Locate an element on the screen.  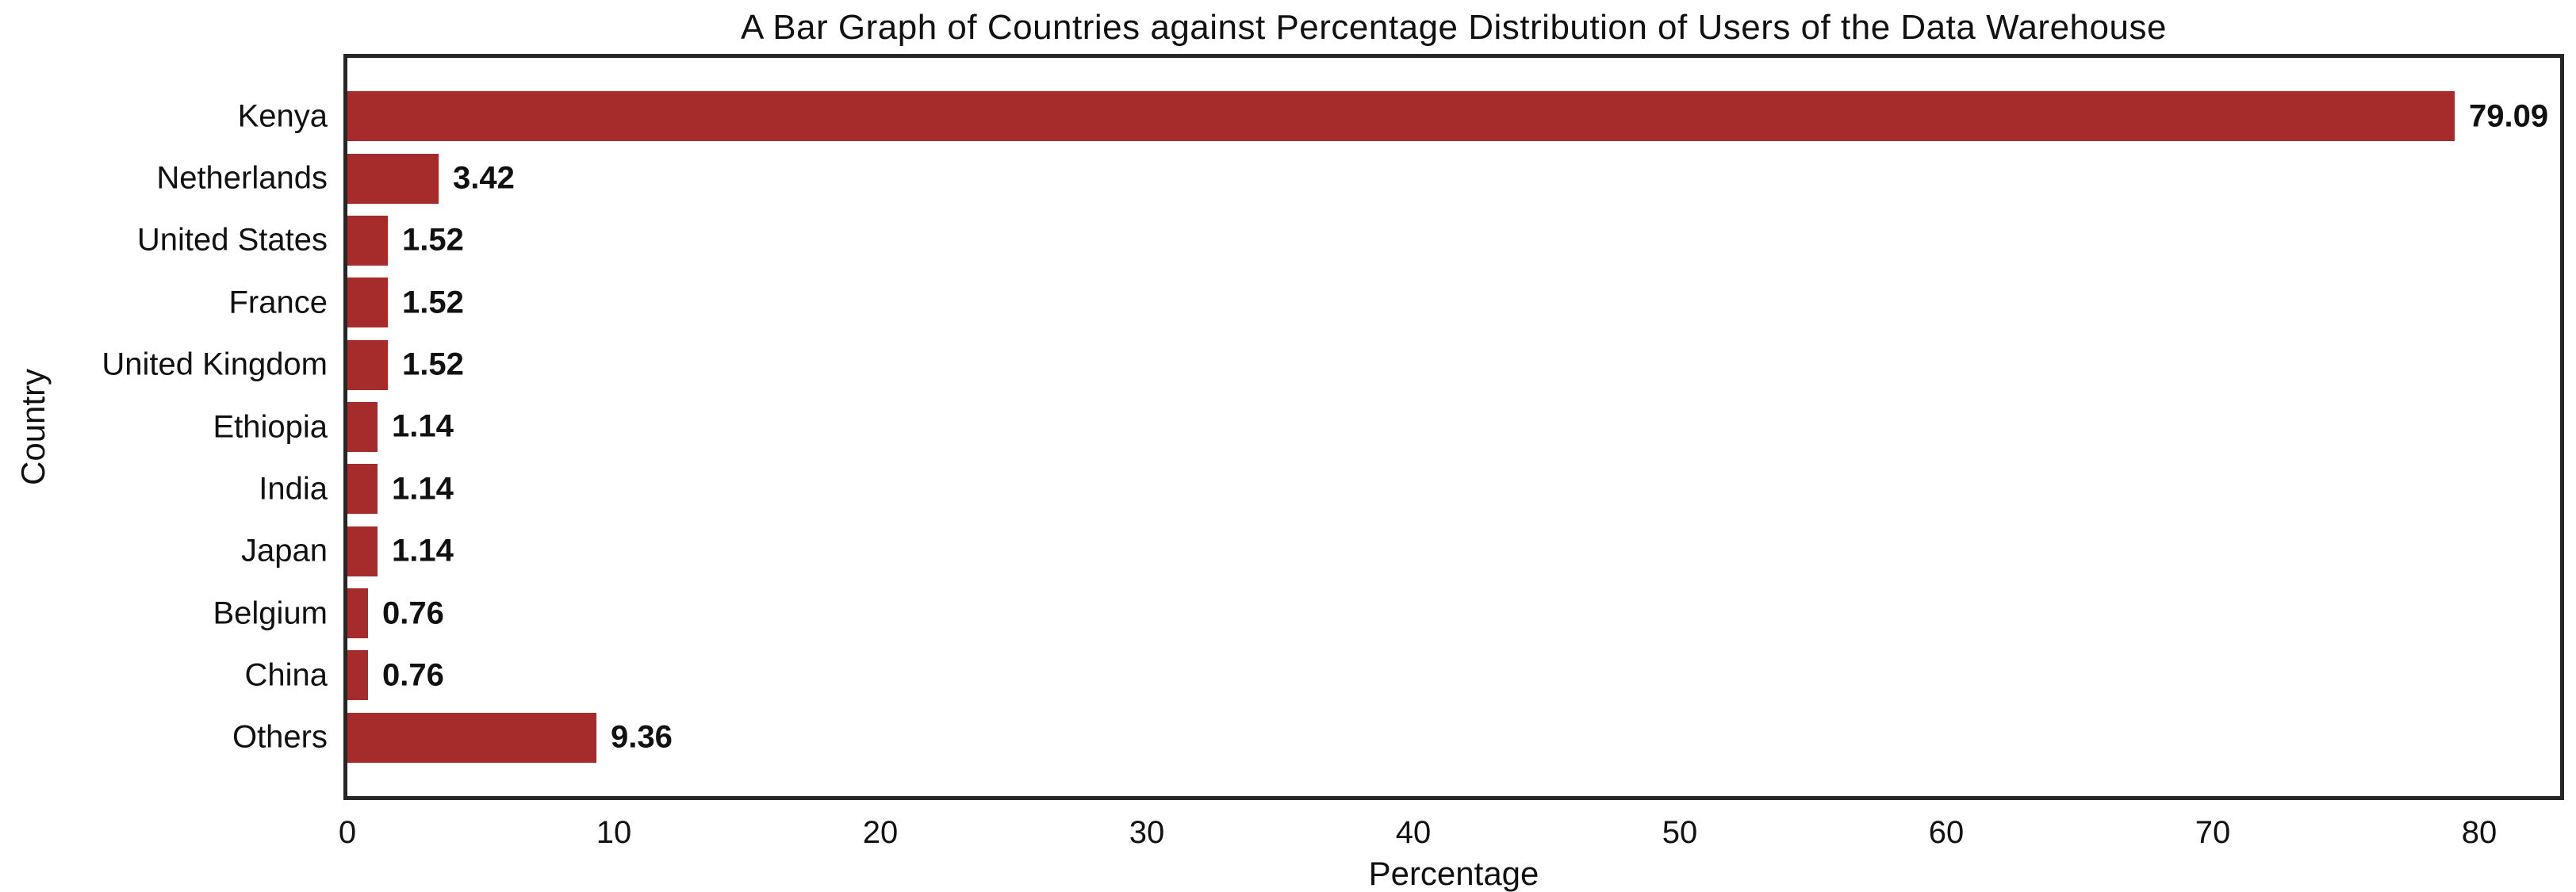
y-tick-label: Japan is located at coordinates (284, 551).